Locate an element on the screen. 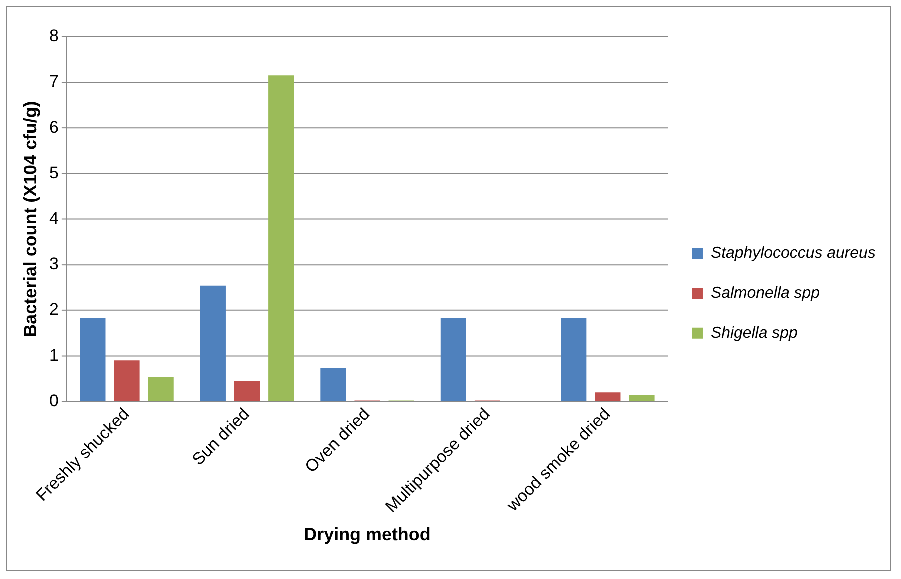 This screenshot has width=901, height=579. legend-label: Salmonella spp is located at coordinates (765, 293).